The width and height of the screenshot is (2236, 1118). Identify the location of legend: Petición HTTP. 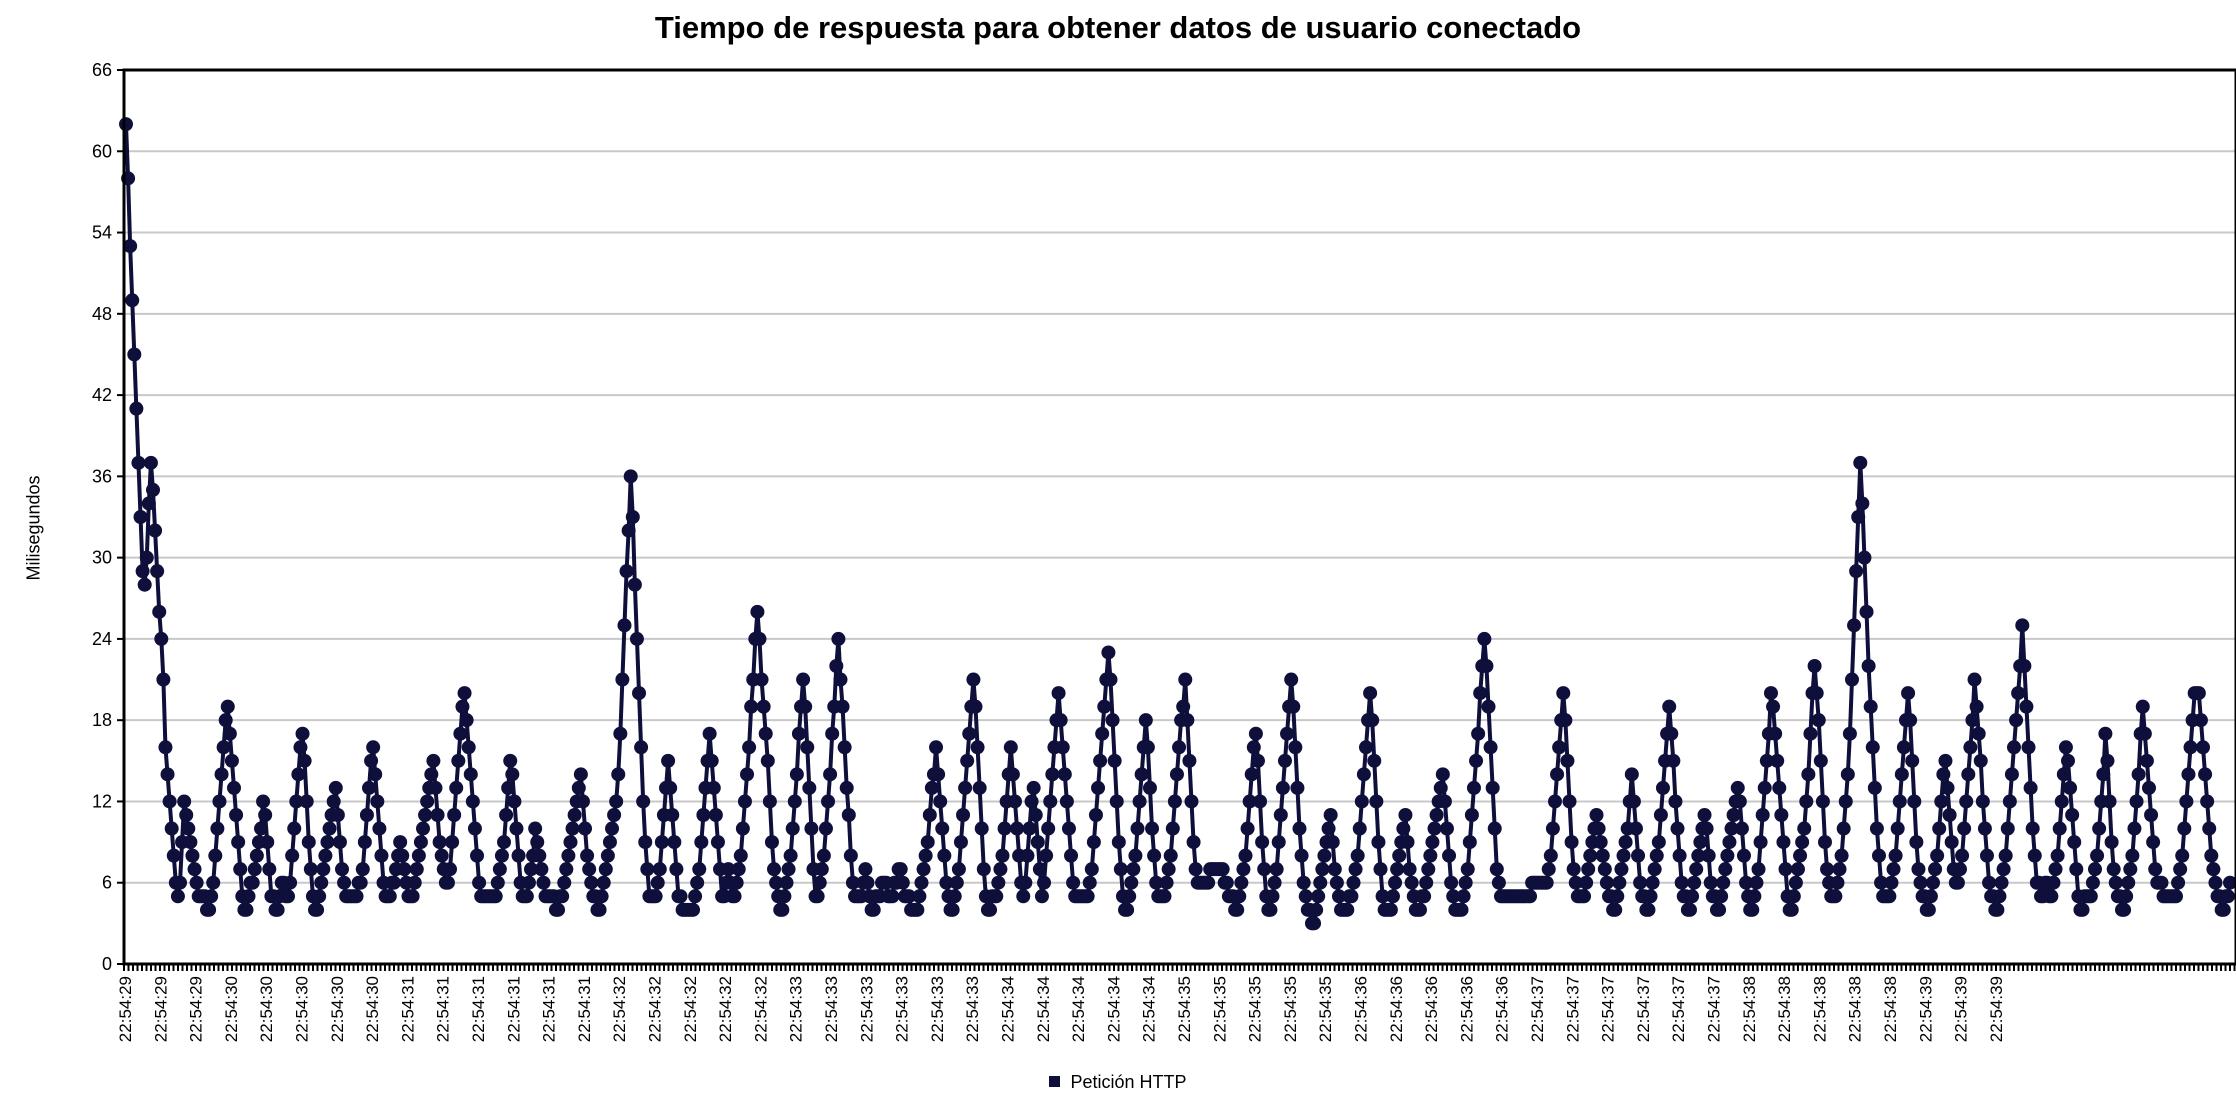
(1118, 1082).